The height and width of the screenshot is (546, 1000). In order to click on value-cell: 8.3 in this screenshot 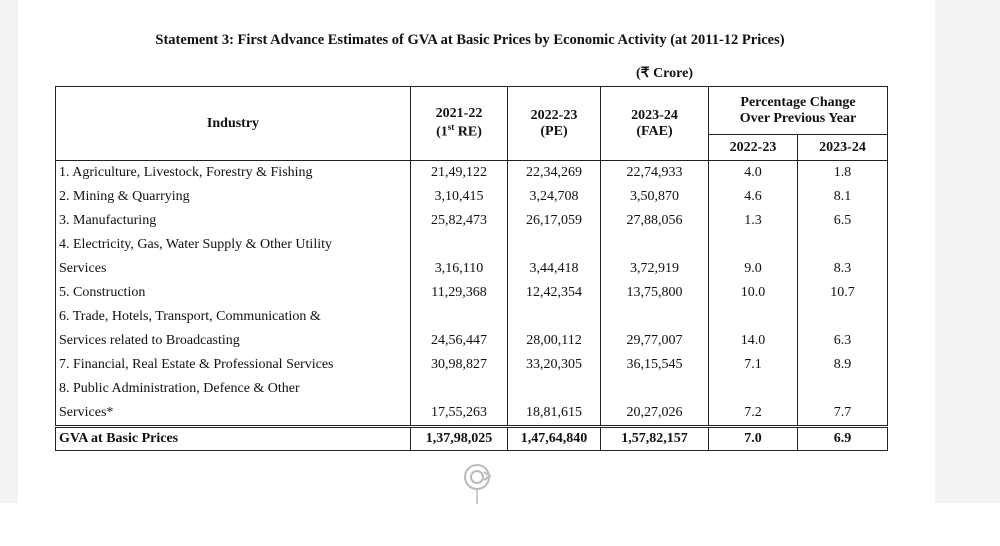, I will do `click(842, 257)`.